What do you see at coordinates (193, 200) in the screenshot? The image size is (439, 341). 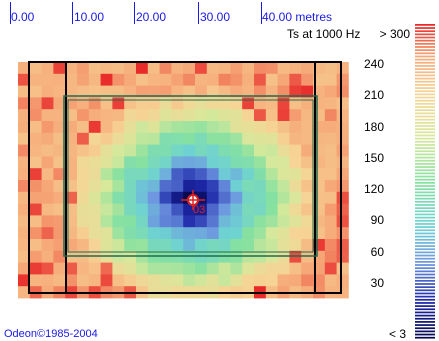 I see `source-marker` at bounding box center [193, 200].